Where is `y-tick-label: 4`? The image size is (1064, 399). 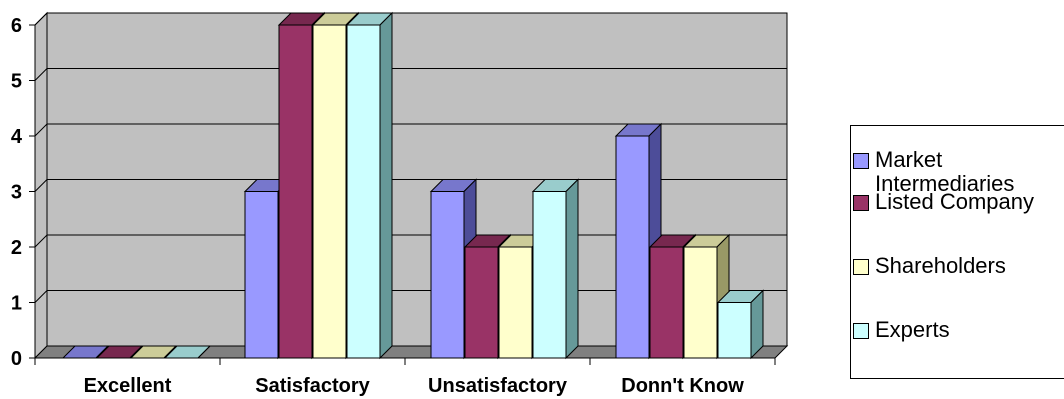 y-tick-label: 4 is located at coordinates (17, 137).